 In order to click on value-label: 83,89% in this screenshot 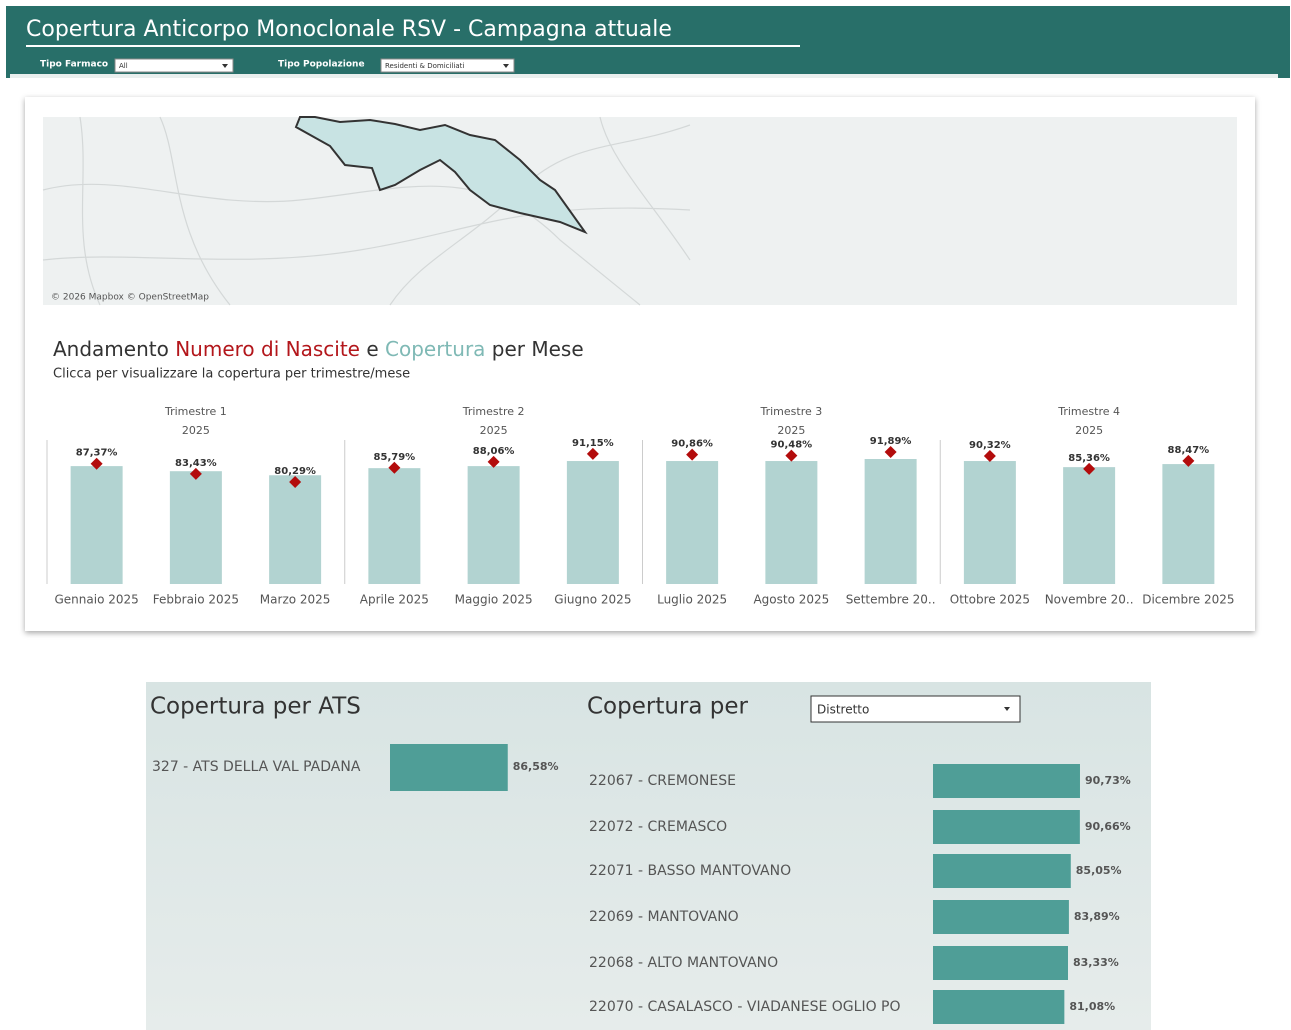, I will do `click(1097, 916)`.